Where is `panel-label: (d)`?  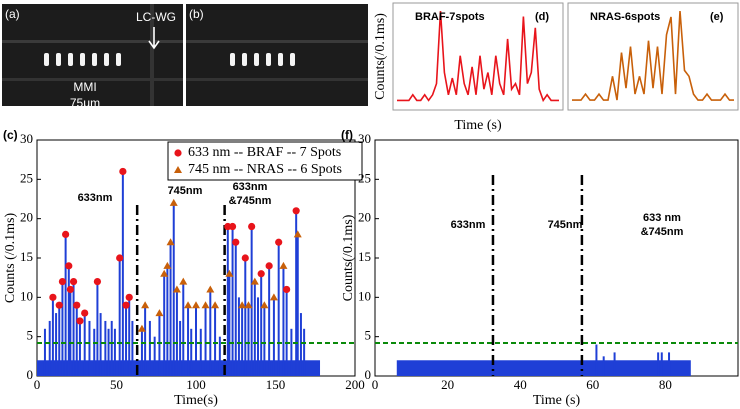 panel-label: (d) is located at coordinates (542, 17).